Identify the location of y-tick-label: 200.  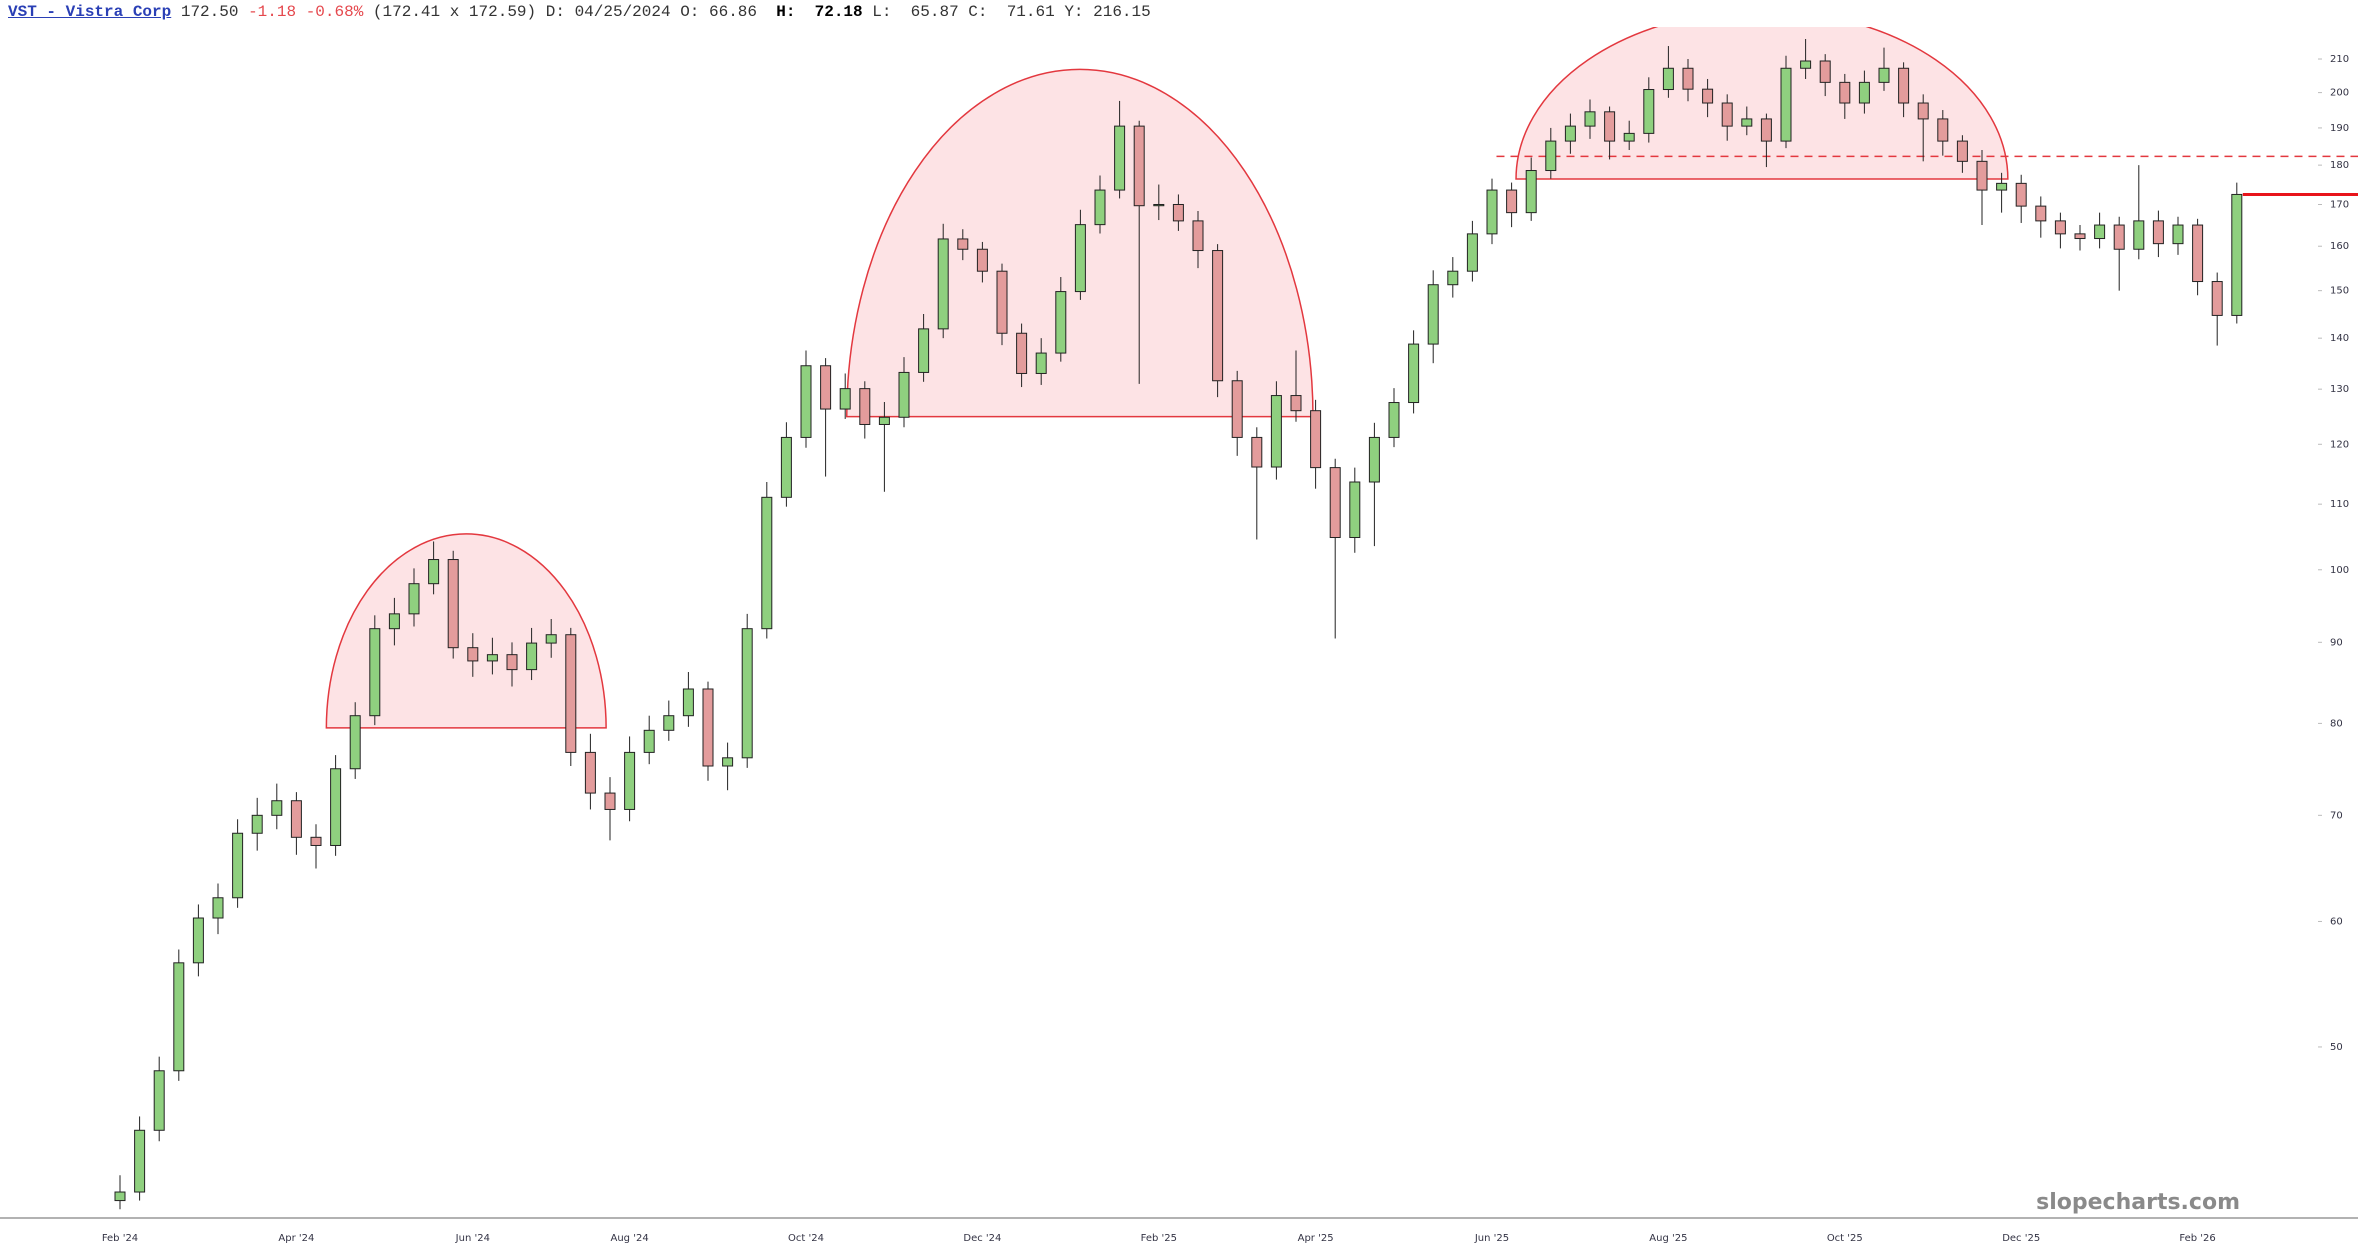
(2339, 93).